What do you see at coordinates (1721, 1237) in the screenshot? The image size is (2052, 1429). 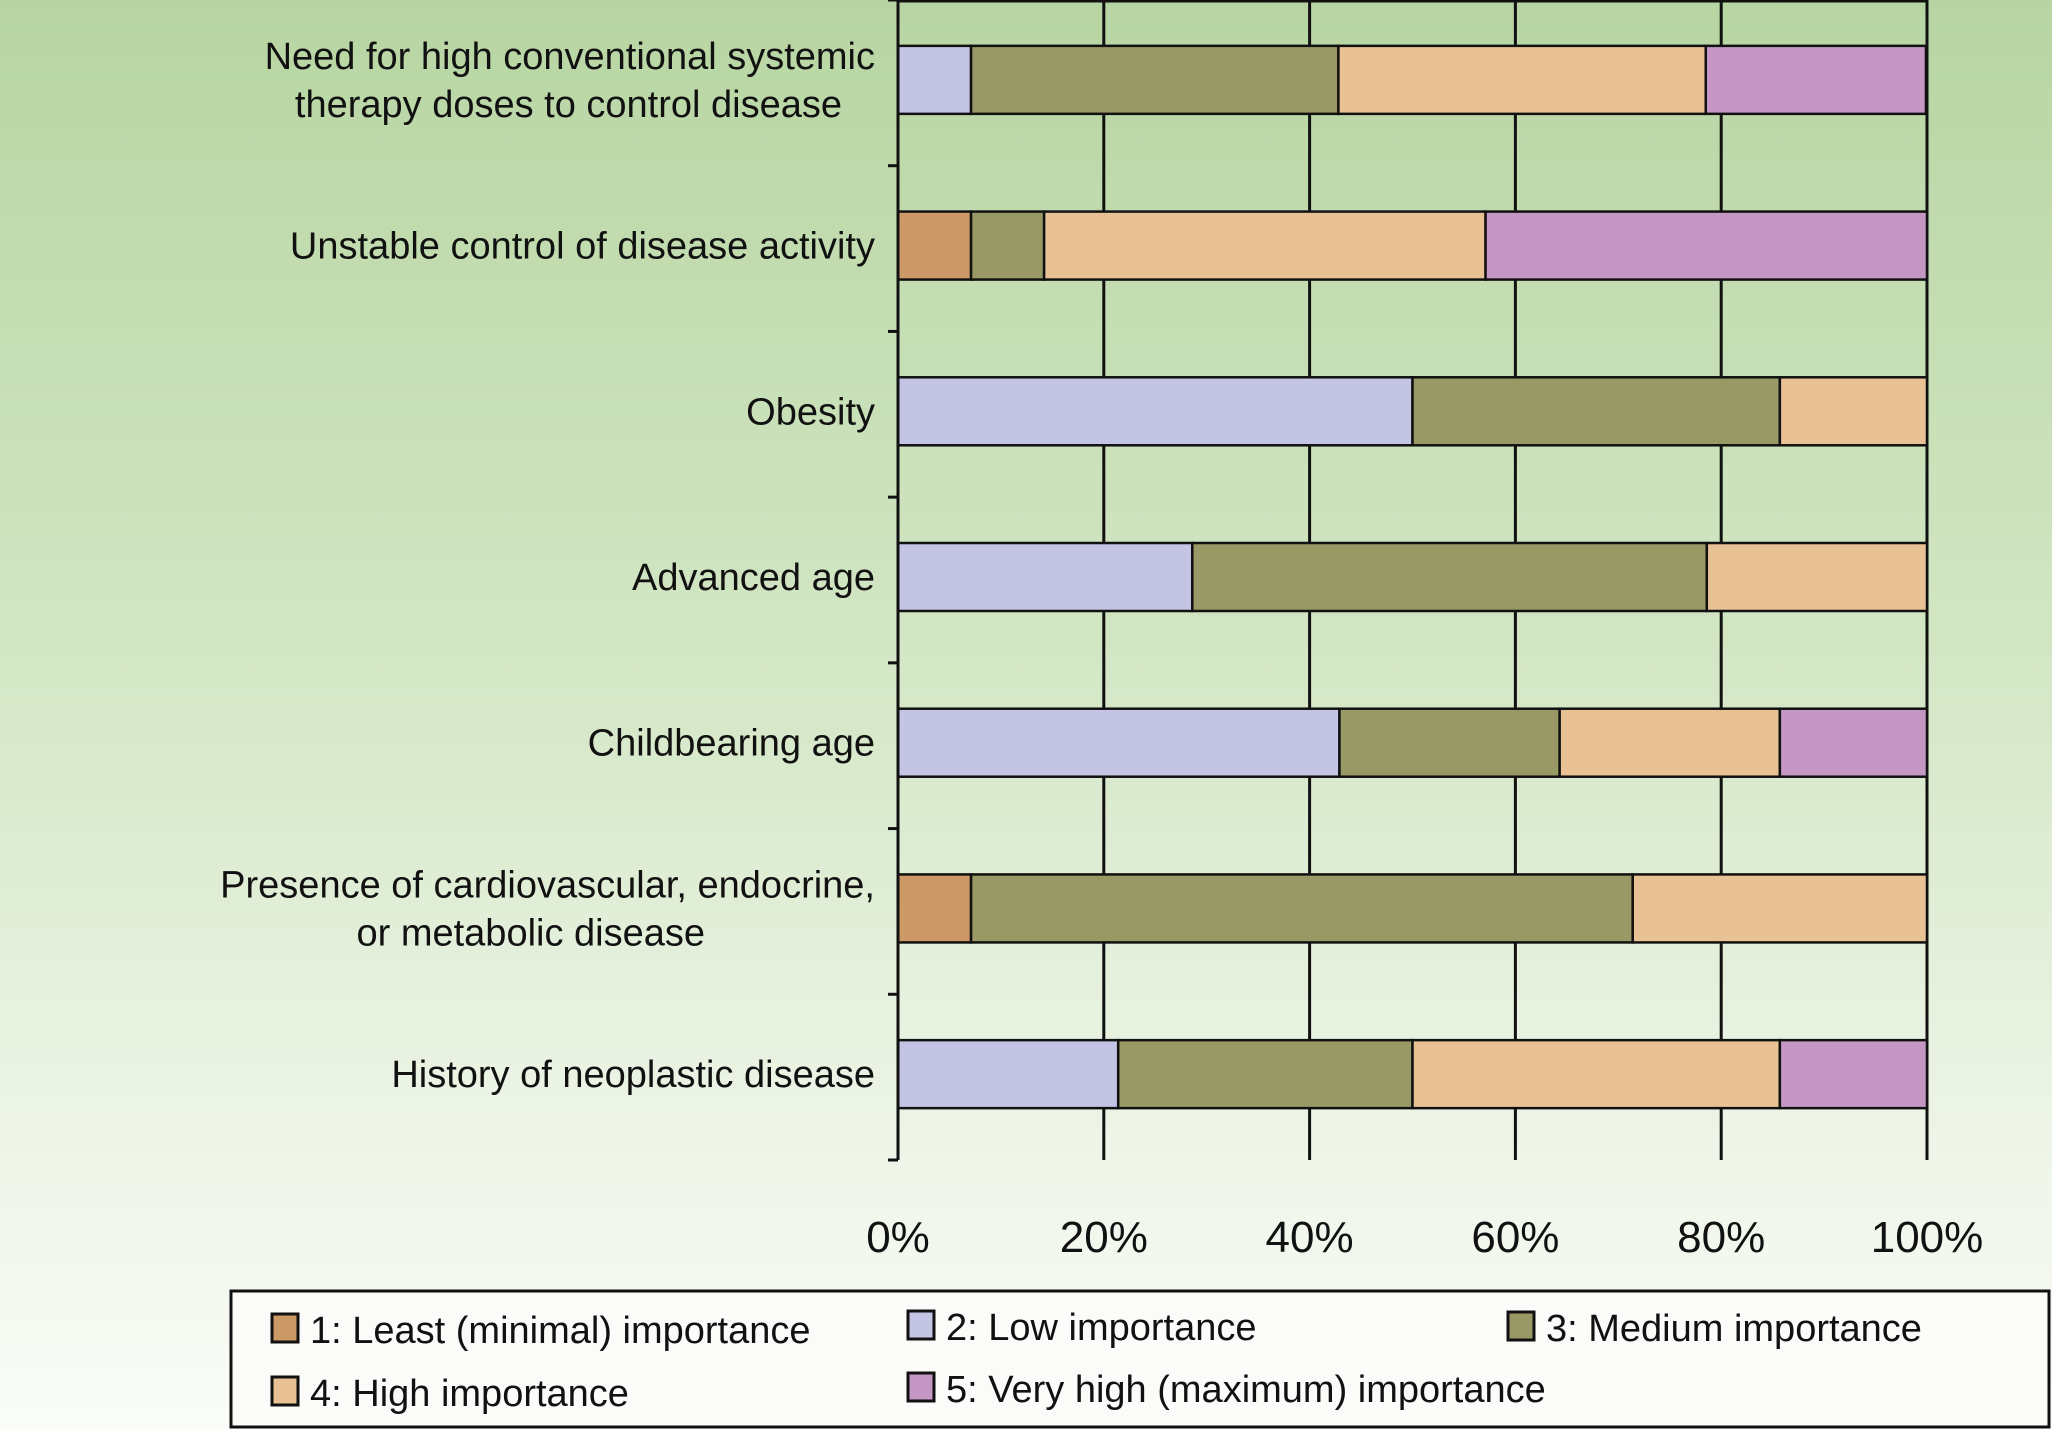 I see `x-tick-label: 80%` at bounding box center [1721, 1237].